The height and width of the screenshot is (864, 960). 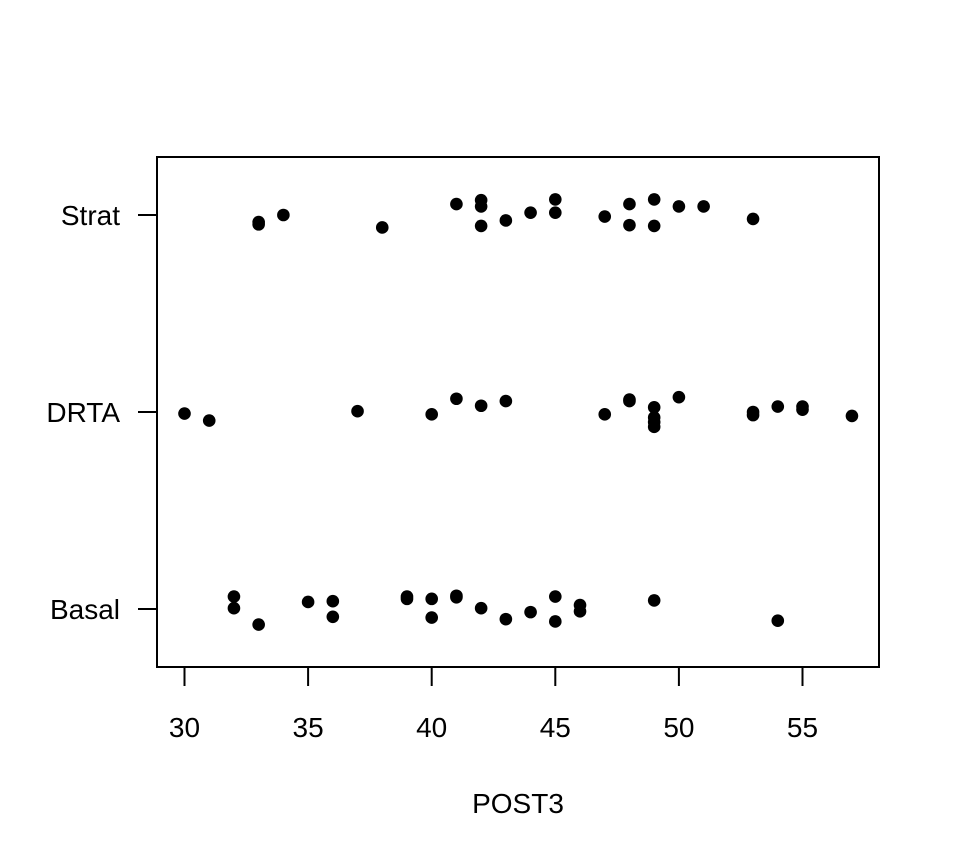 I want to click on x-tick-label: 45, so click(x=555, y=727).